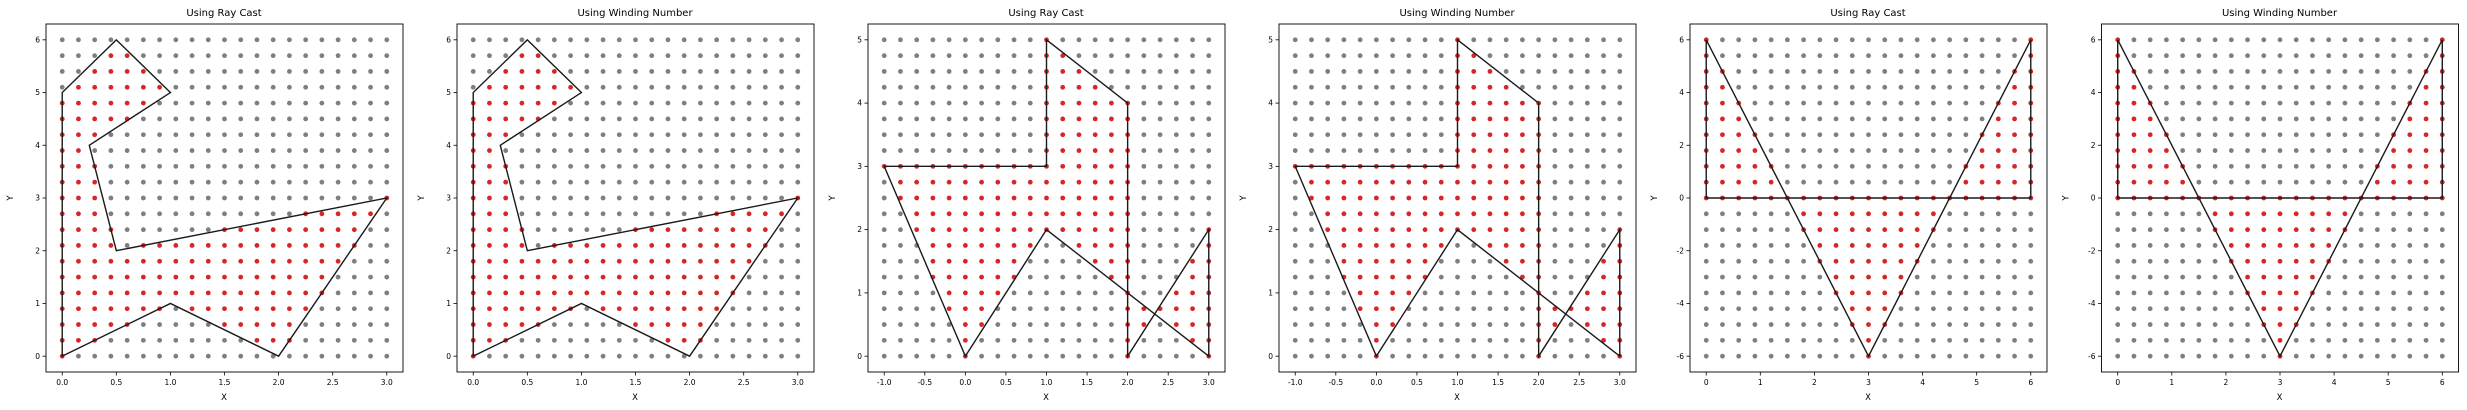 Image resolution: width=2467 pixels, height=410 pixels. What do you see at coordinates (1128, 382) in the screenshot?
I see `x-tick-label: 2.0` at bounding box center [1128, 382].